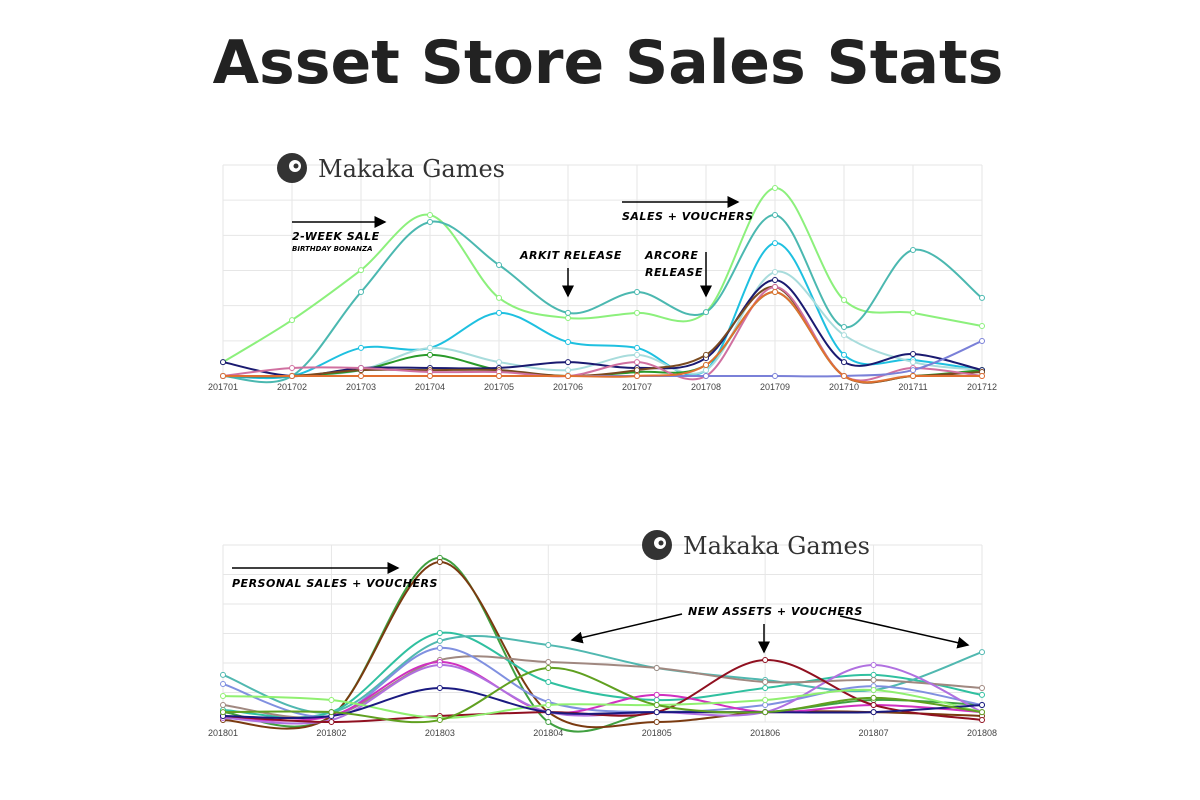  I want to click on x-tick-label: 201801, so click(223, 733).